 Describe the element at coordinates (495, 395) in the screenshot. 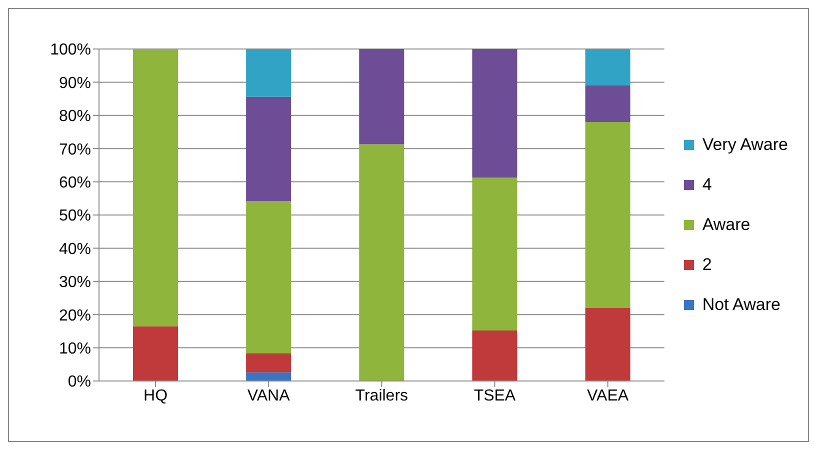

I see `x-tick-label: TSEA` at that location.